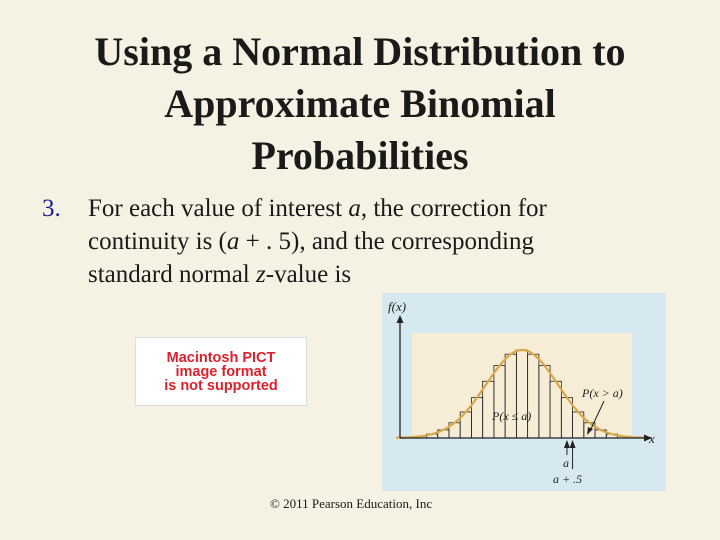  I want to click on marker-a-label: a, so click(566, 463).